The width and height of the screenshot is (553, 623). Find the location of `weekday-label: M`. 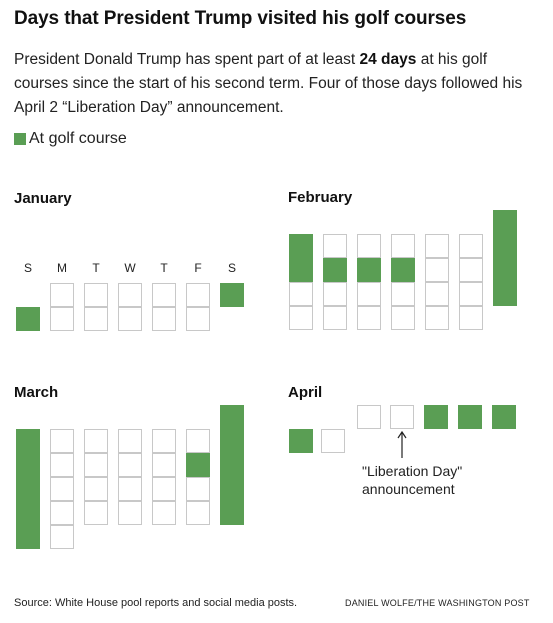

weekday-label: M is located at coordinates (62, 268).